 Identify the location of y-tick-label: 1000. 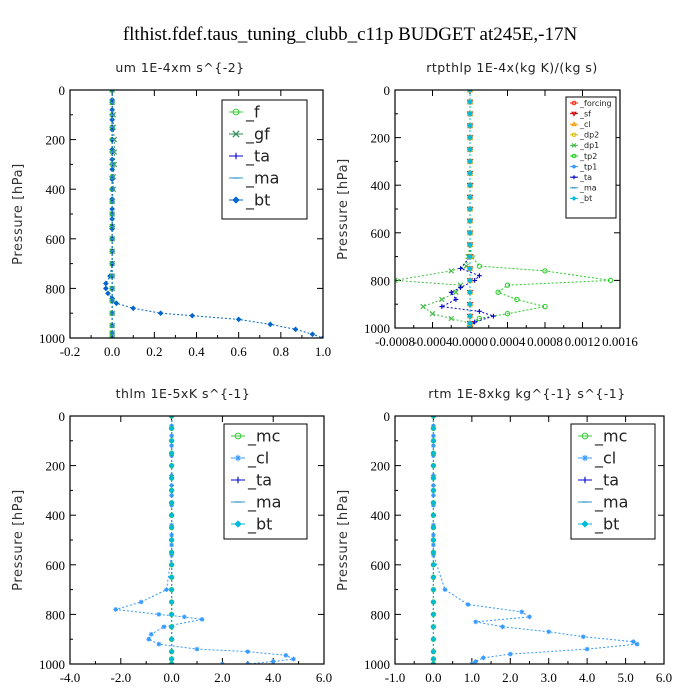
(377, 664).